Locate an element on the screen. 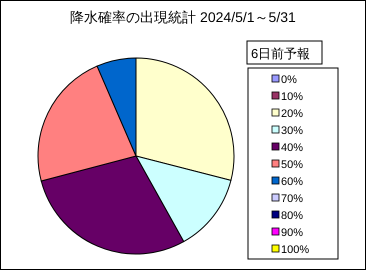  legend-label: 80% is located at coordinates (292, 216).